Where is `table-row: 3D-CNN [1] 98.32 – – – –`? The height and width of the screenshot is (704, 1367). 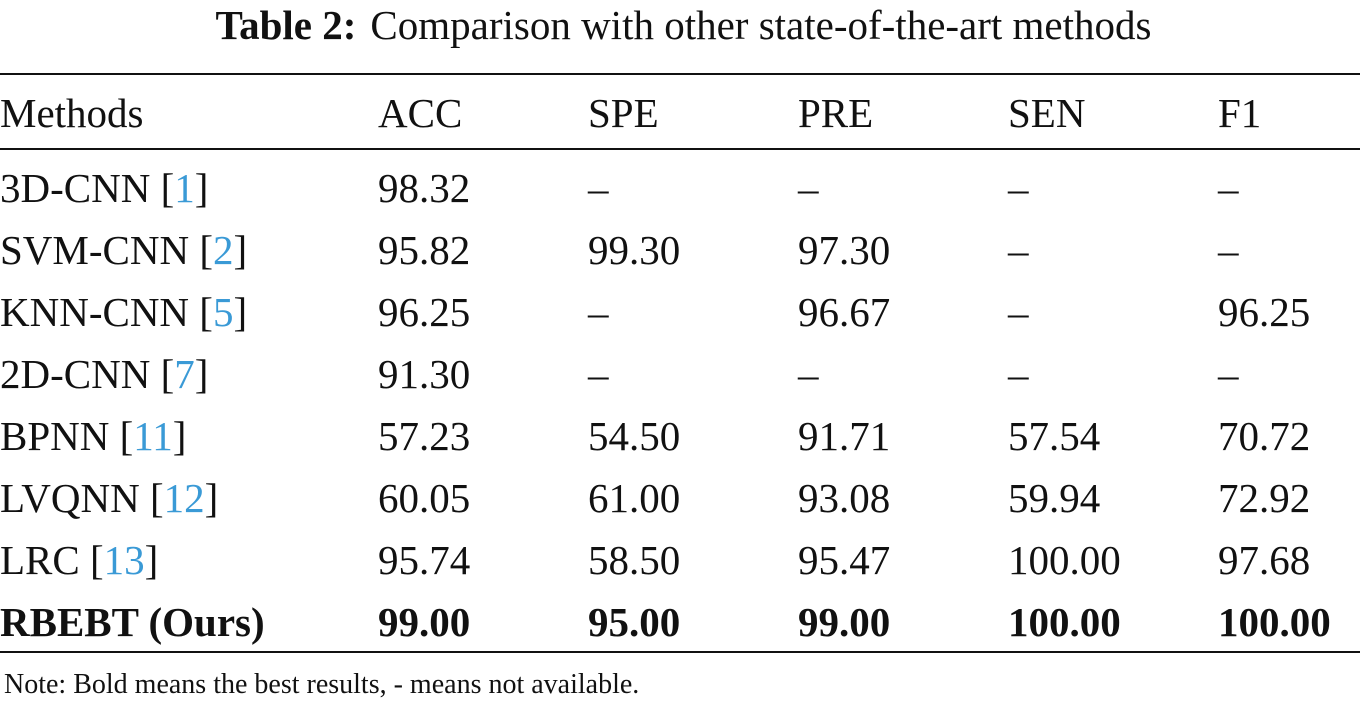
table-row: 3D-CNN [1] 98.32 – – – – is located at coordinates (679, 188).